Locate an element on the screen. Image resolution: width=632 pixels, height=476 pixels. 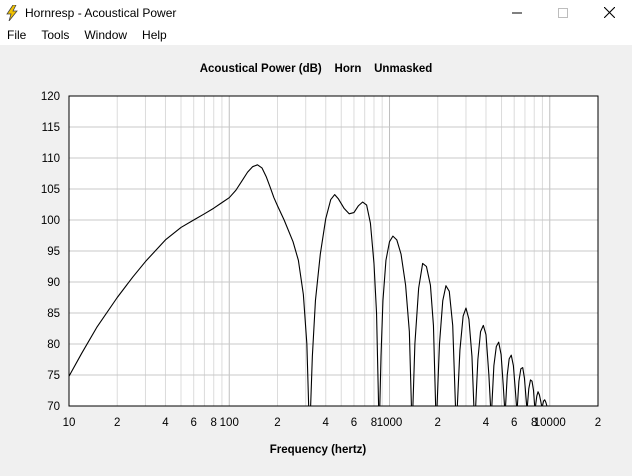
y-tick-label: 105 is located at coordinates (50, 190).